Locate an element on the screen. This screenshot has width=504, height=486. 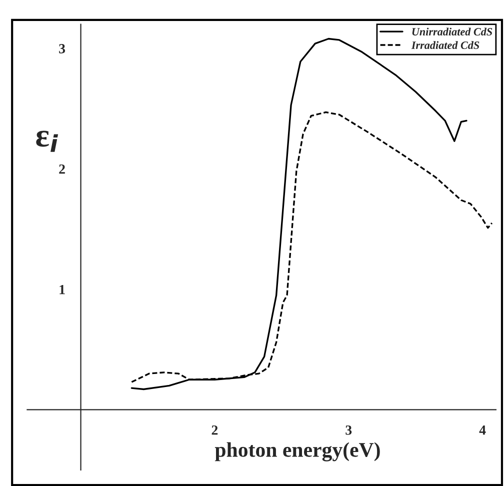
y-axis-title: ε$_{i}$ is located at coordinates (47, 141).